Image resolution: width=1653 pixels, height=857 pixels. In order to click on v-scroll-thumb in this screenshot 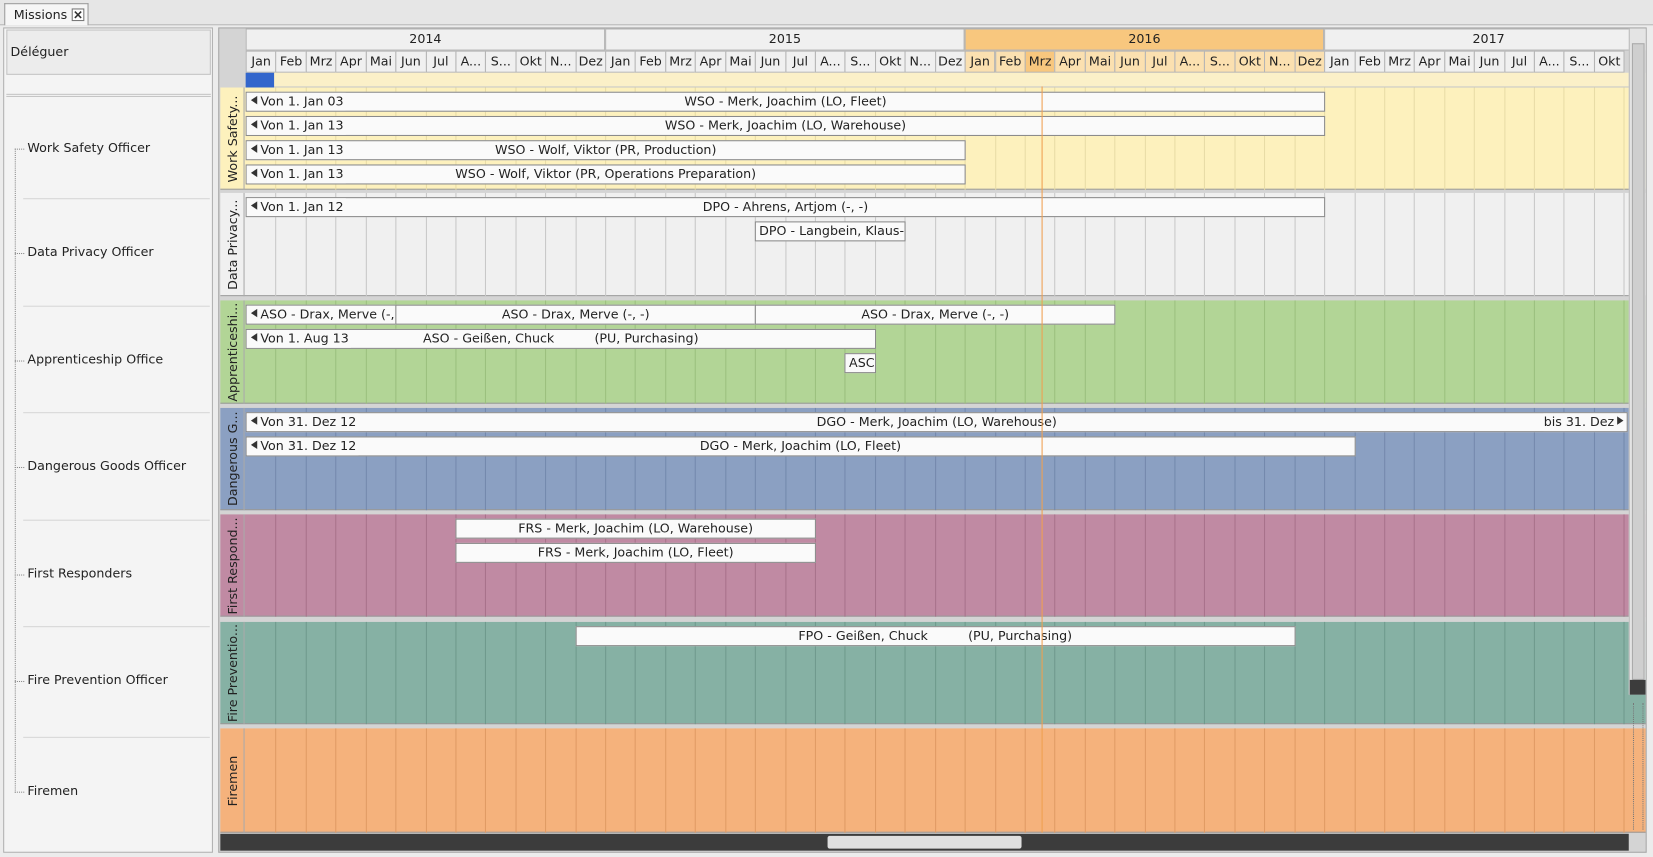, I will do `click(1638, 361)`.